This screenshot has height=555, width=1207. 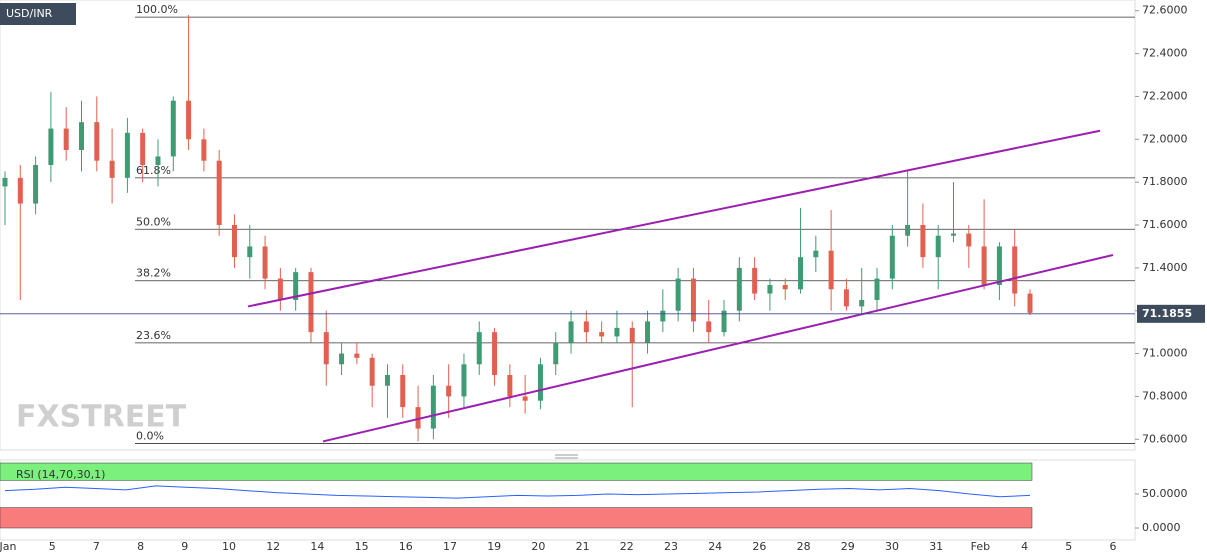 I want to click on x-tick-label: 10, so click(x=229, y=546).